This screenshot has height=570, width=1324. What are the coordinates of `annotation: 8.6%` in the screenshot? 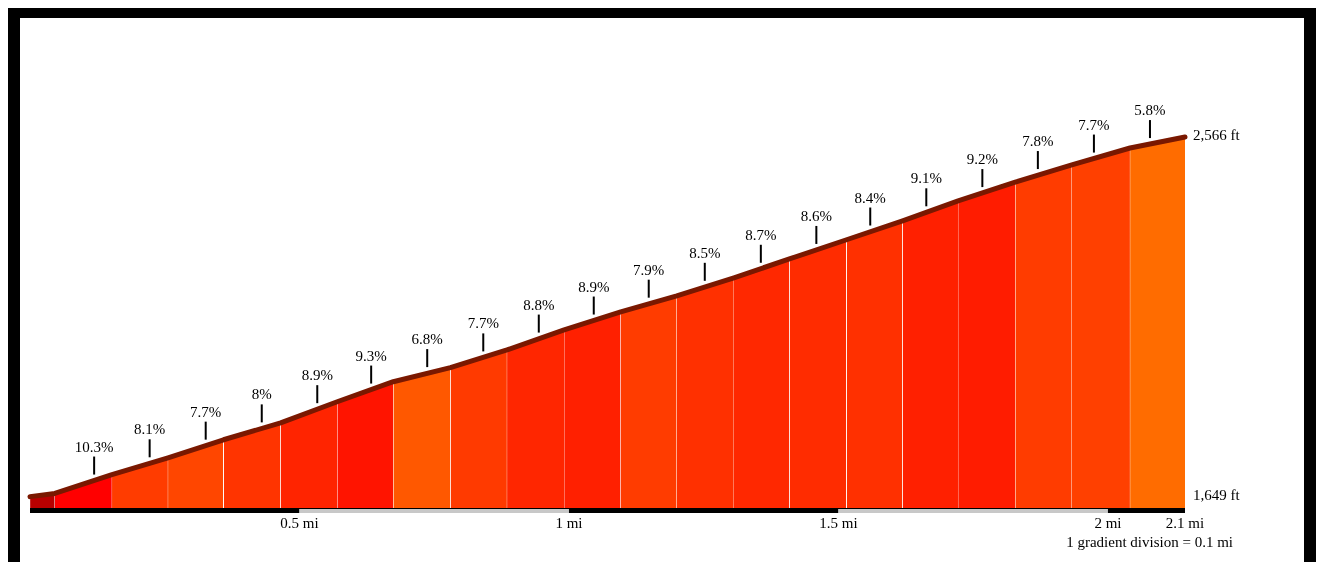 It's located at (816, 215).